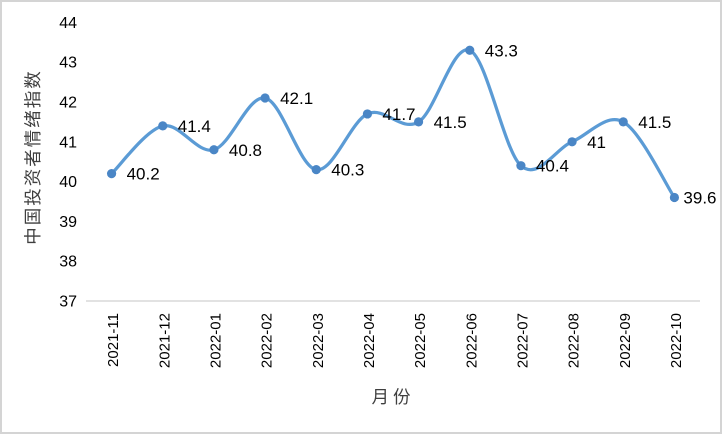 This screenshot has width=722, height=434. I want to click on x-axis-tick-label: 2022-01, so click(215, 340).